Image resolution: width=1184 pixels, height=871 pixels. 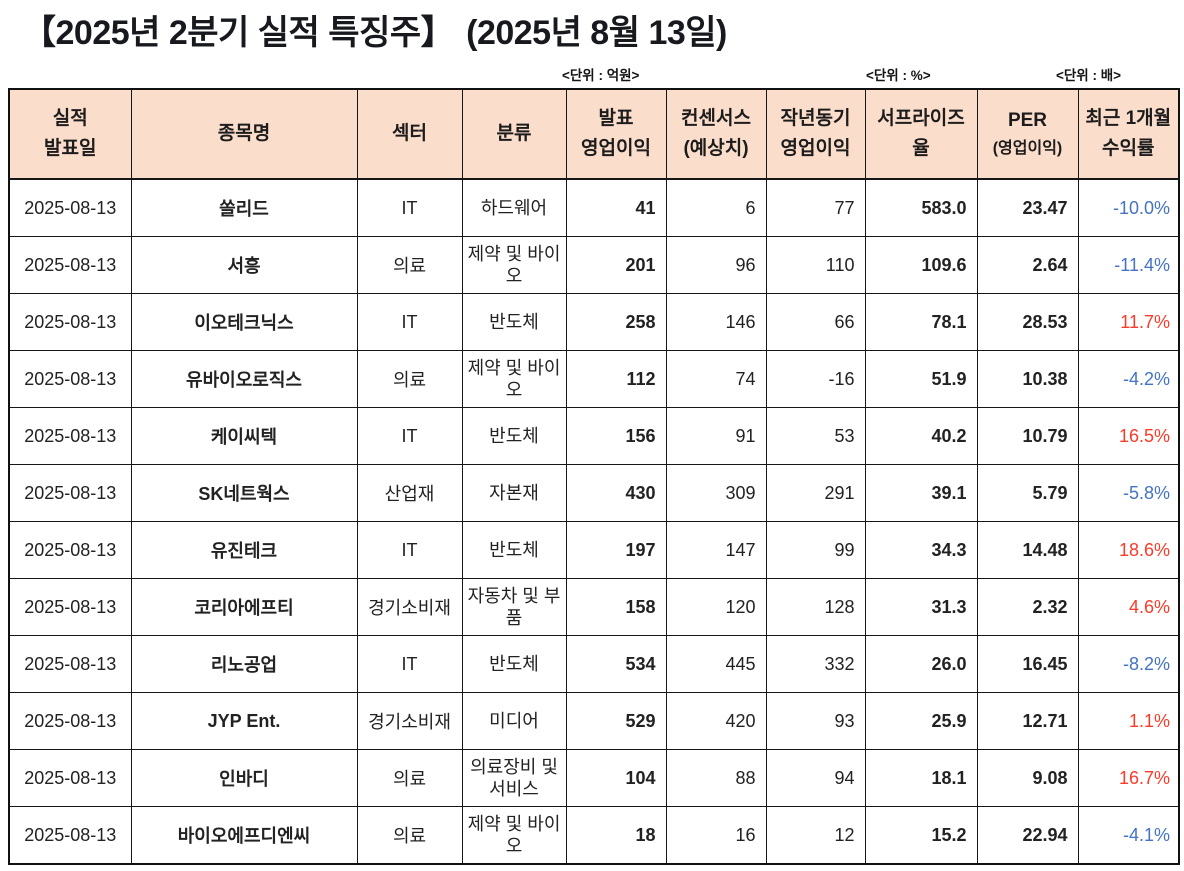 What do you see at coordinates (1027, 835) in the screenshot?
I see `per-cell: 22.94` at bounding box center [1027, 835].